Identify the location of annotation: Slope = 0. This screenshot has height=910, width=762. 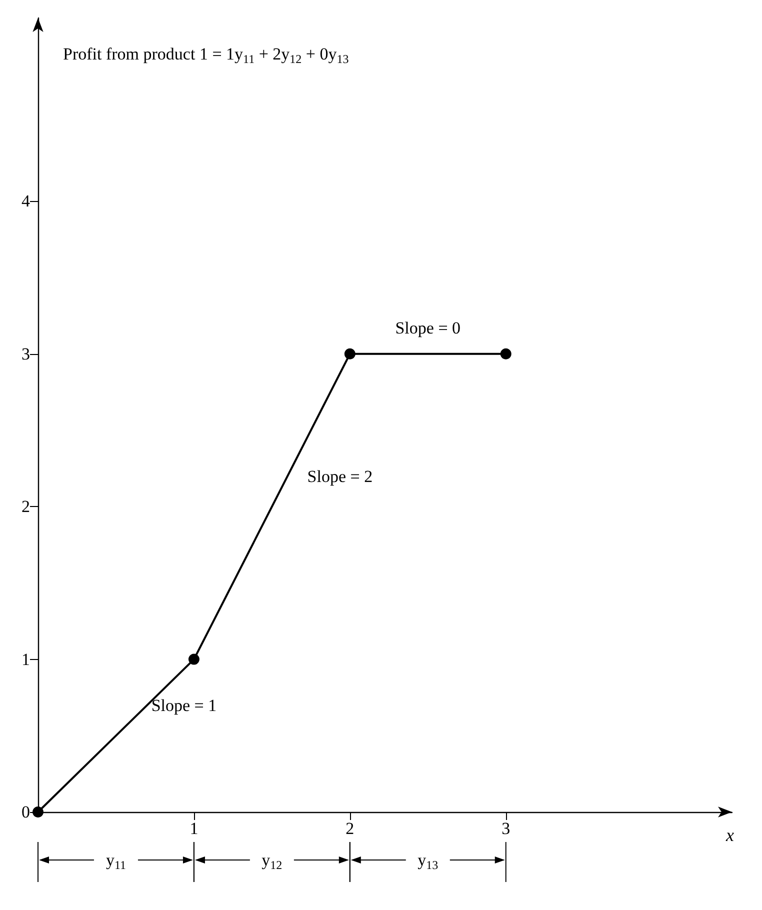
(428, 328).